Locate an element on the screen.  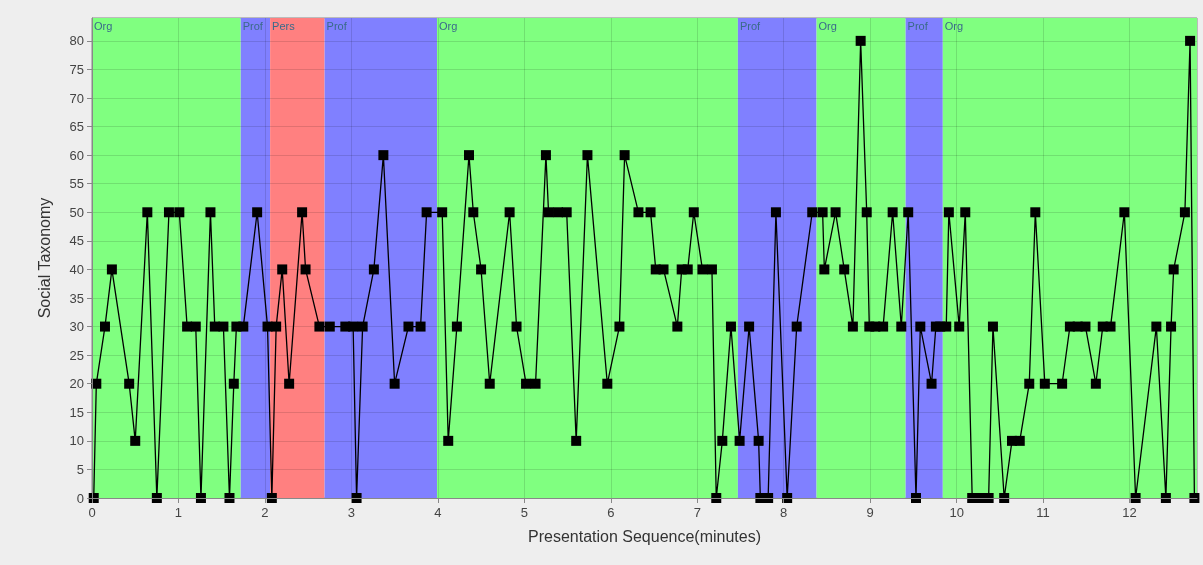
y-tick-label: 30 is located at coordinates (76, 327).